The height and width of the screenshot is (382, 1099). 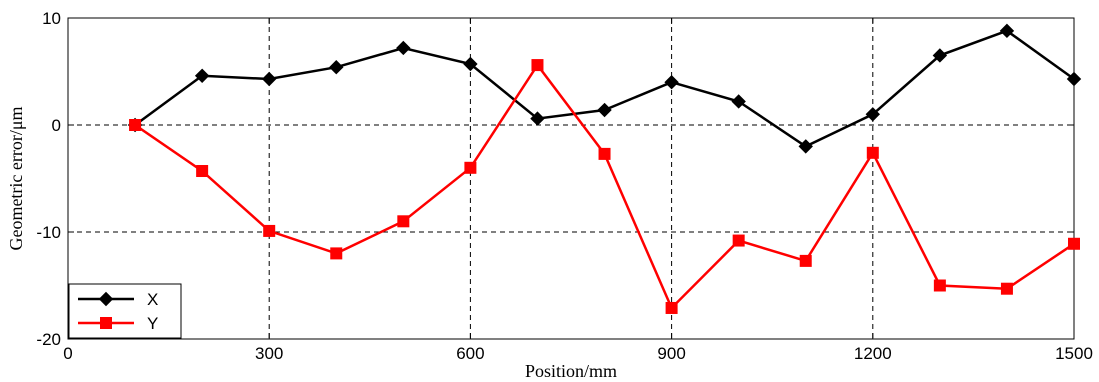 I want to click on x-tick-label: 600, so click(x=470, y=353).